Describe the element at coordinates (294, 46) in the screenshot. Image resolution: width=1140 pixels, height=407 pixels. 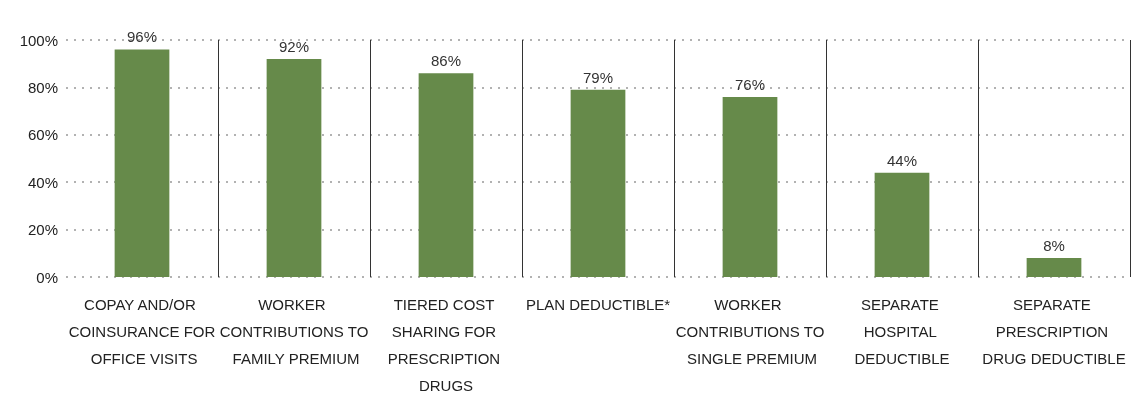
I see `data-label: 92%` at that location.